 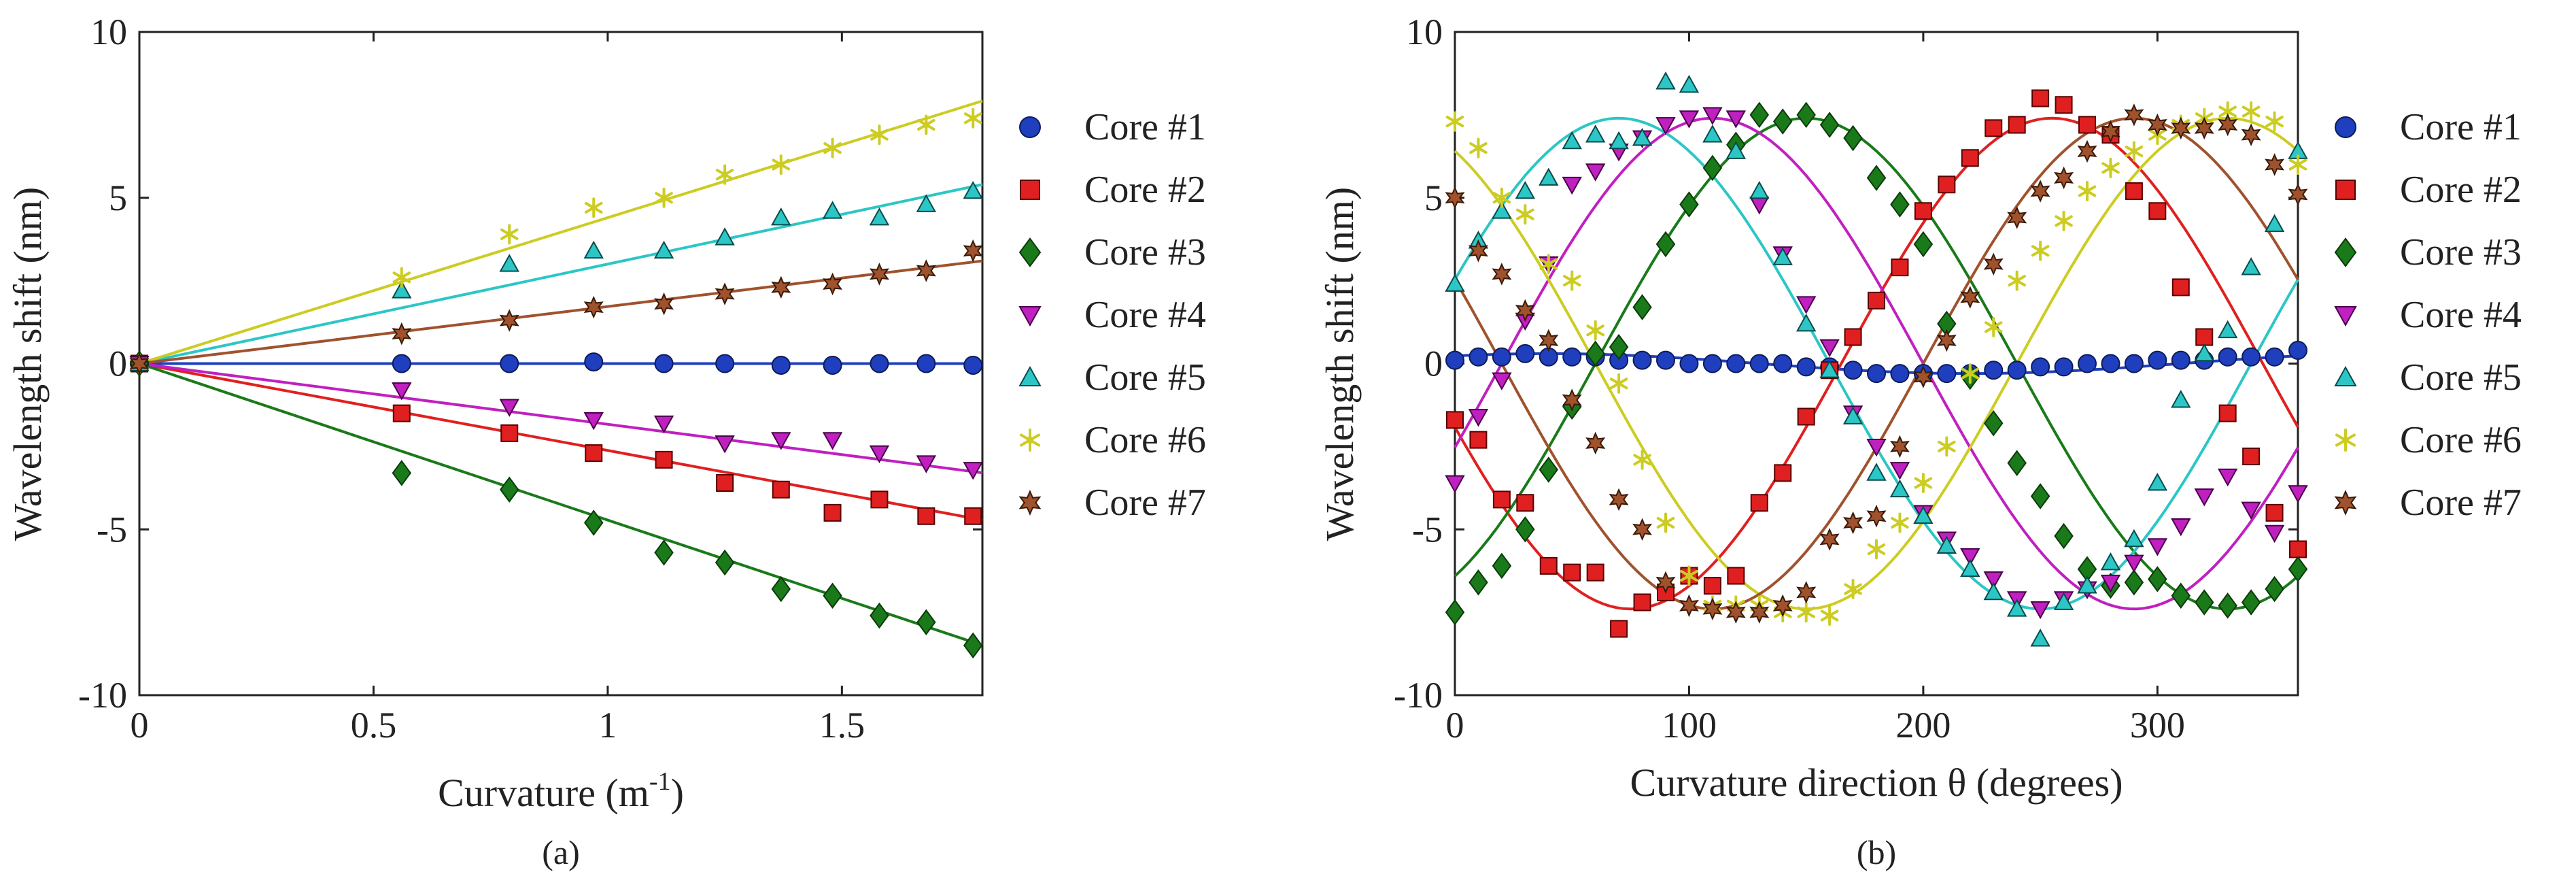 I want to click on y-tick-label: 0, so click(x=118, y=364).